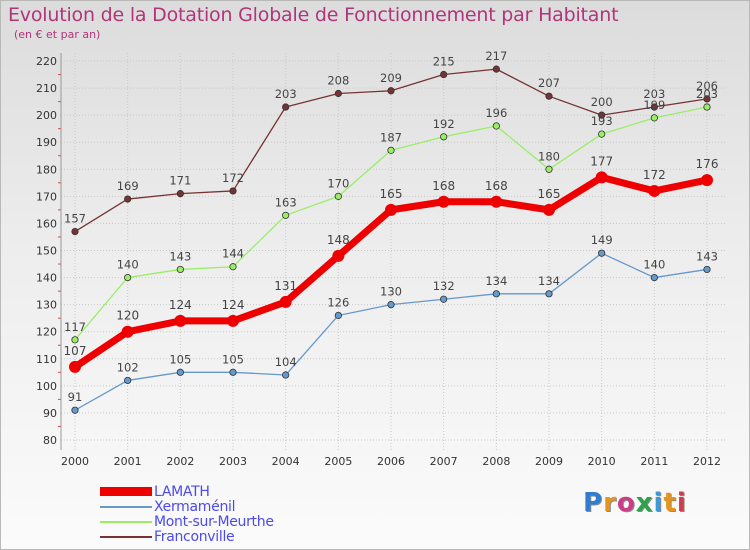  Describe the element at coordinates (46, 196) in the screenshot. I see `y-tick-label: 170` at that location.